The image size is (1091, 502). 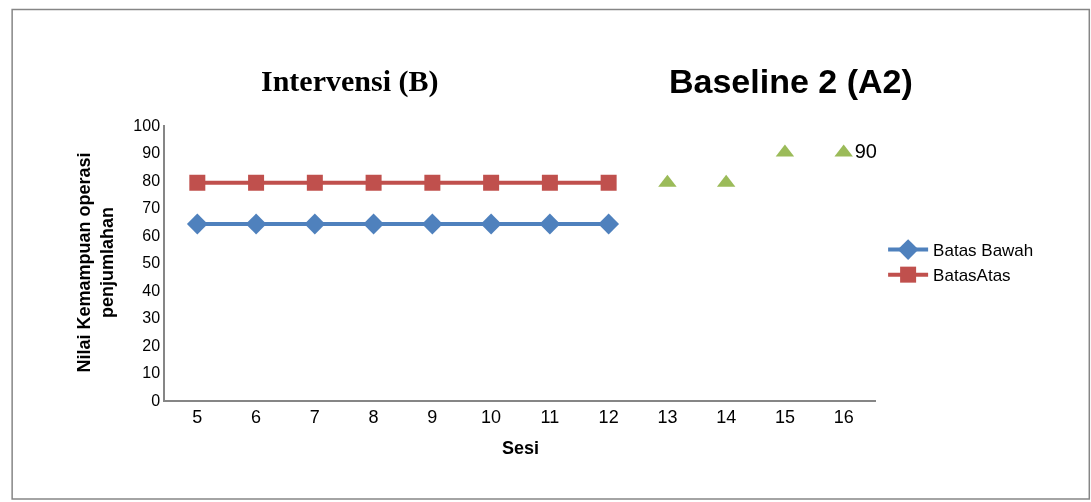 What do you see at coordinates (520, 447) in the screenshot?
I see `x-axis-title: Sesi` at bounding box center [520, 447].